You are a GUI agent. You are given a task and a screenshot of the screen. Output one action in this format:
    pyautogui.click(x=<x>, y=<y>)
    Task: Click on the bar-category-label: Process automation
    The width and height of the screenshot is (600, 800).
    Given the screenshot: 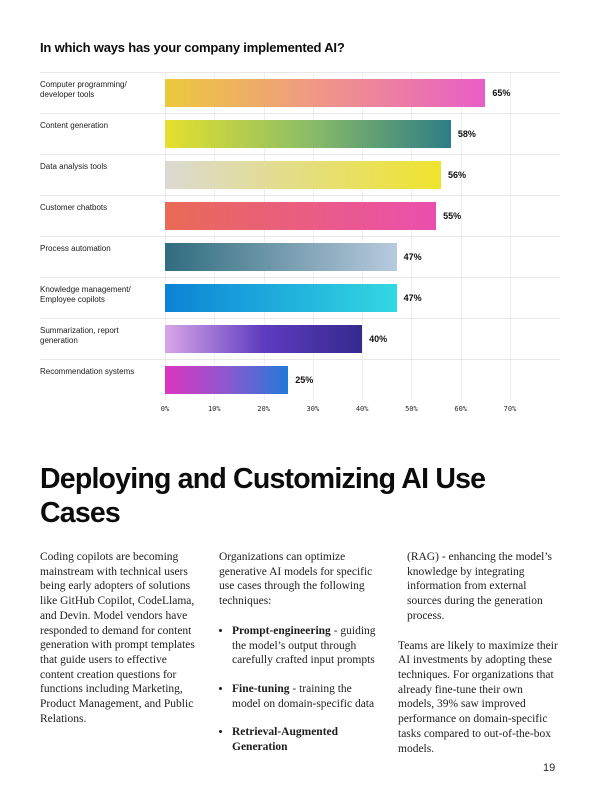 What is the action you would take?
    pyautogui.click(x=75, y=248)
    